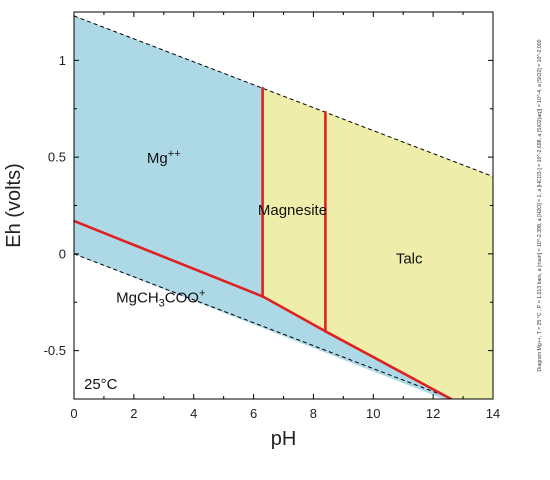 The height and width of the screenshot is (480, 550). What do you see at coordinates (55, 350) in the screenshot?
I see `y-tick-label: -0.5` at bounding box center [55, 350].